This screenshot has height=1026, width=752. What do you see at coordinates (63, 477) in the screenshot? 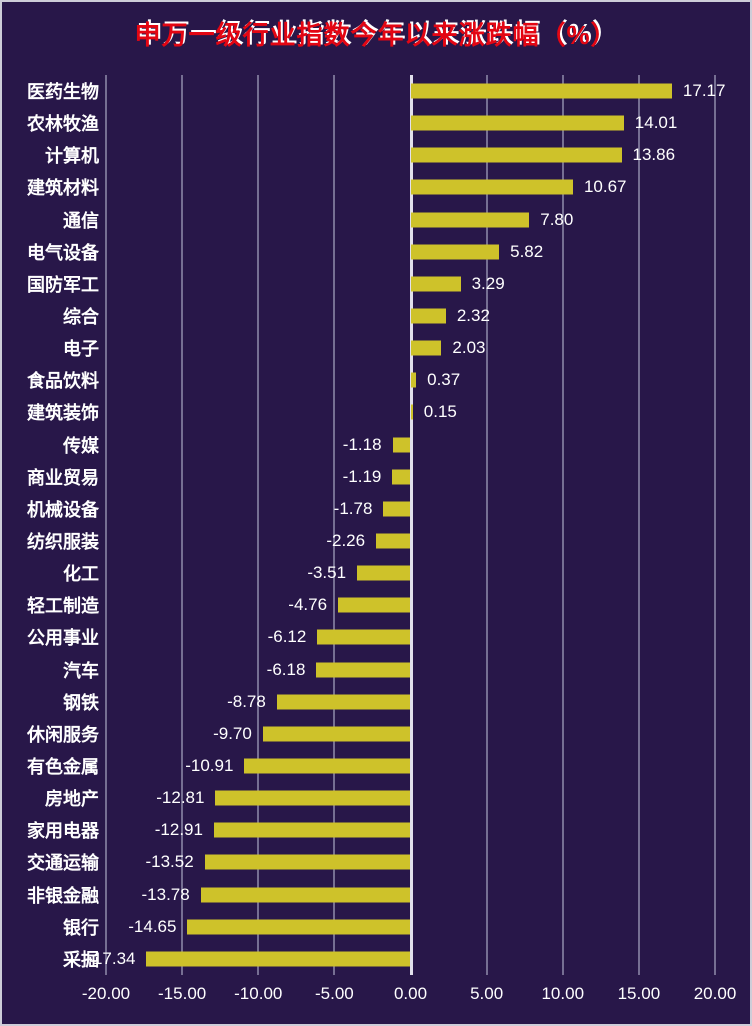
I see `category-label: 商业贸易` at bounding box center [63, 477].